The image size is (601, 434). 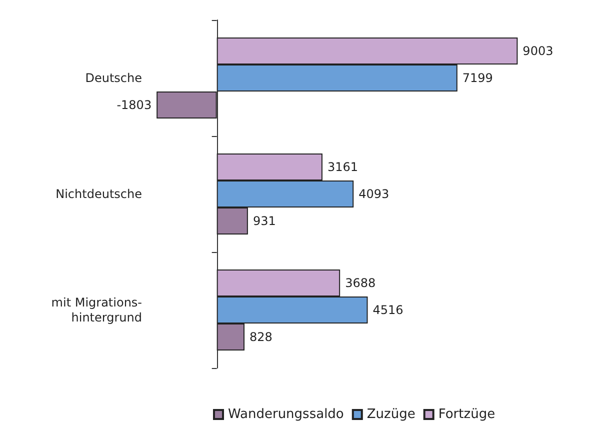 I want to click on legend-label: Fortzüge, so click(x=467, y=414).